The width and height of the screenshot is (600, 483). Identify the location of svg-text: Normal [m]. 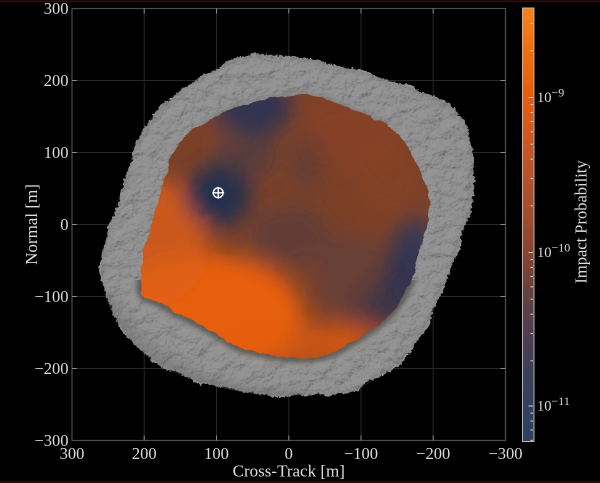
(31, 224).